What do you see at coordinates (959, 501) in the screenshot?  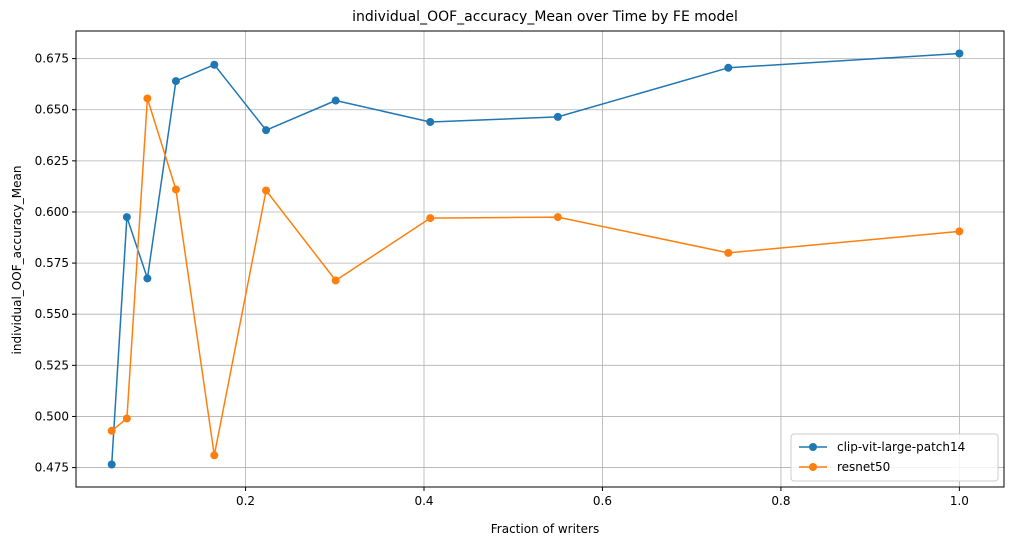 I see `x-tick-label: 1.0` at bounding box center [959, 501].